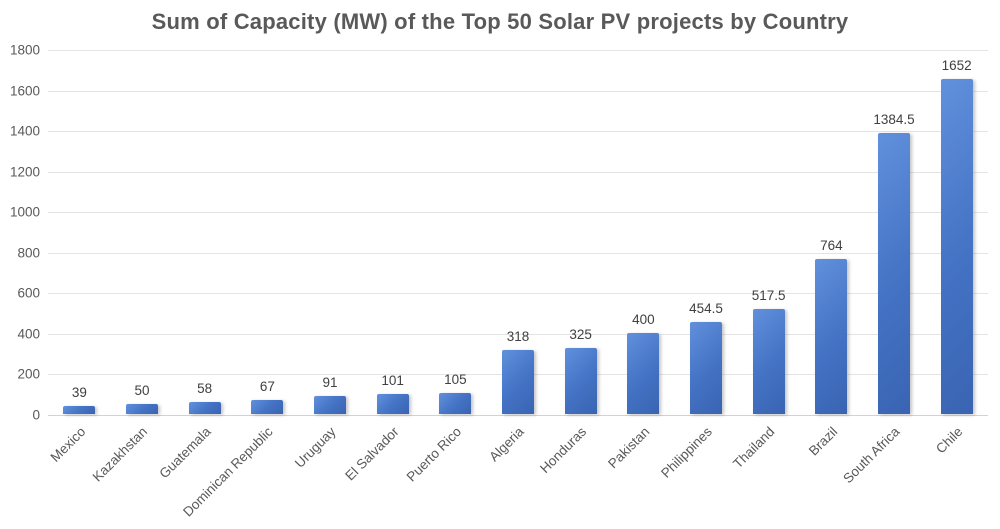 This screenshot has width=1000, height=529. What do you see at coordinates (330, 404) in the screenshot?
I see `bar-uruguay` at bounding box center [330, 404].